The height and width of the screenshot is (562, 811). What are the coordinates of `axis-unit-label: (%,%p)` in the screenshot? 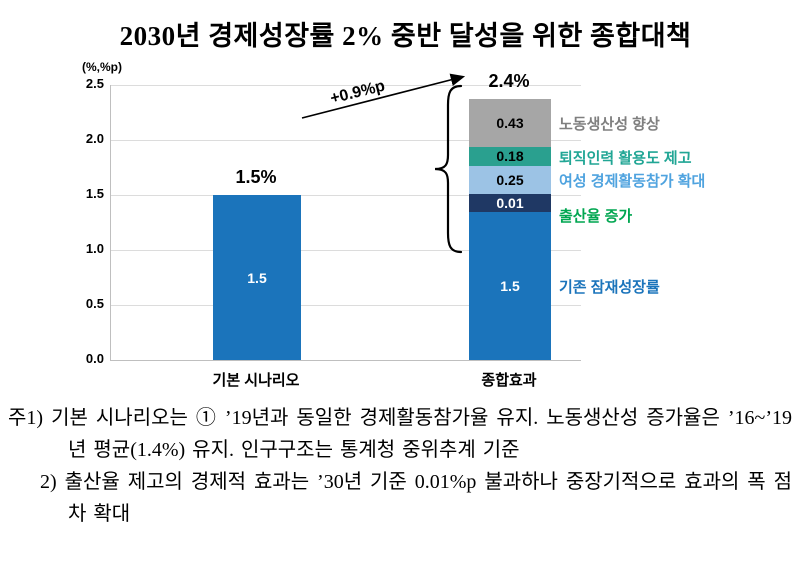 It's located at (102, 67).